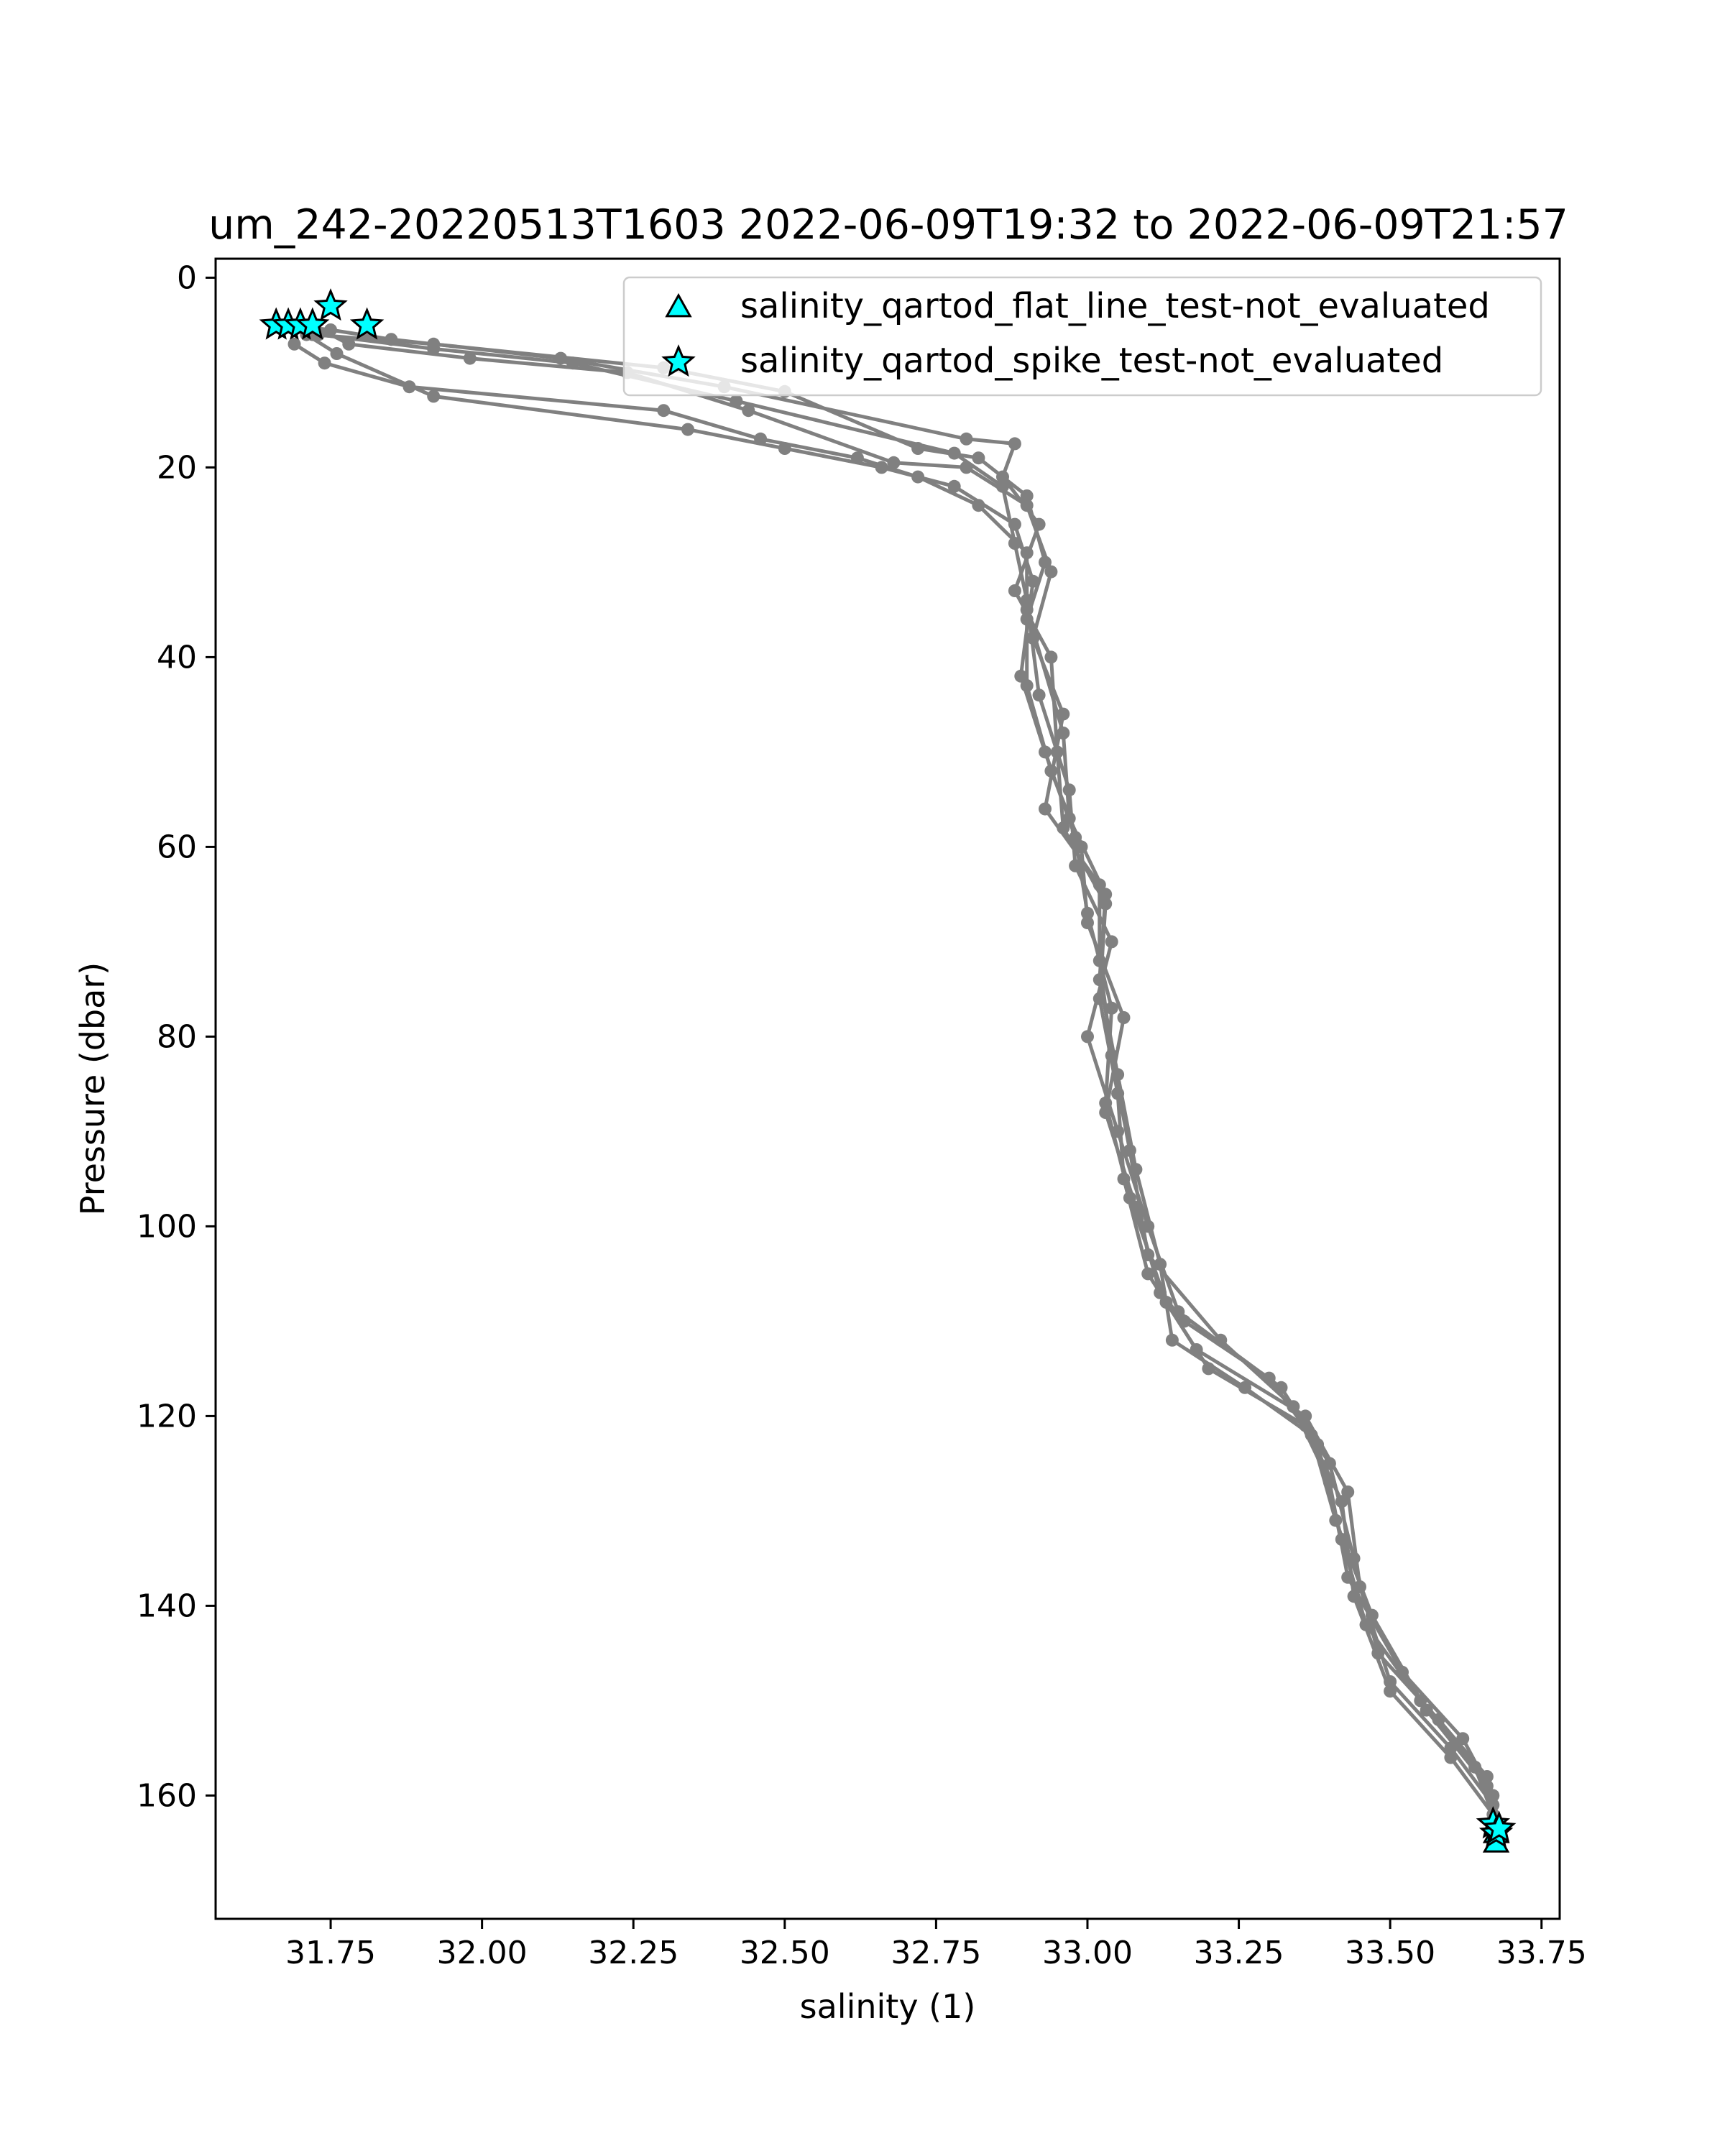 The height and width of the screenshot is (2156, 1725). What do you see at coordinates (177, 467) in the screenshot?
I see `y-tick-label: 20` at bounding box center [177, 467].